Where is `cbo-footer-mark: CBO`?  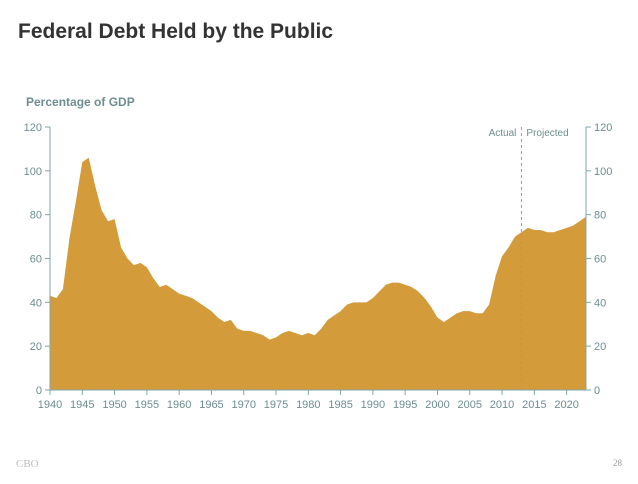 cbo-footer-mark: CBO is located at coordinates (27, 464).